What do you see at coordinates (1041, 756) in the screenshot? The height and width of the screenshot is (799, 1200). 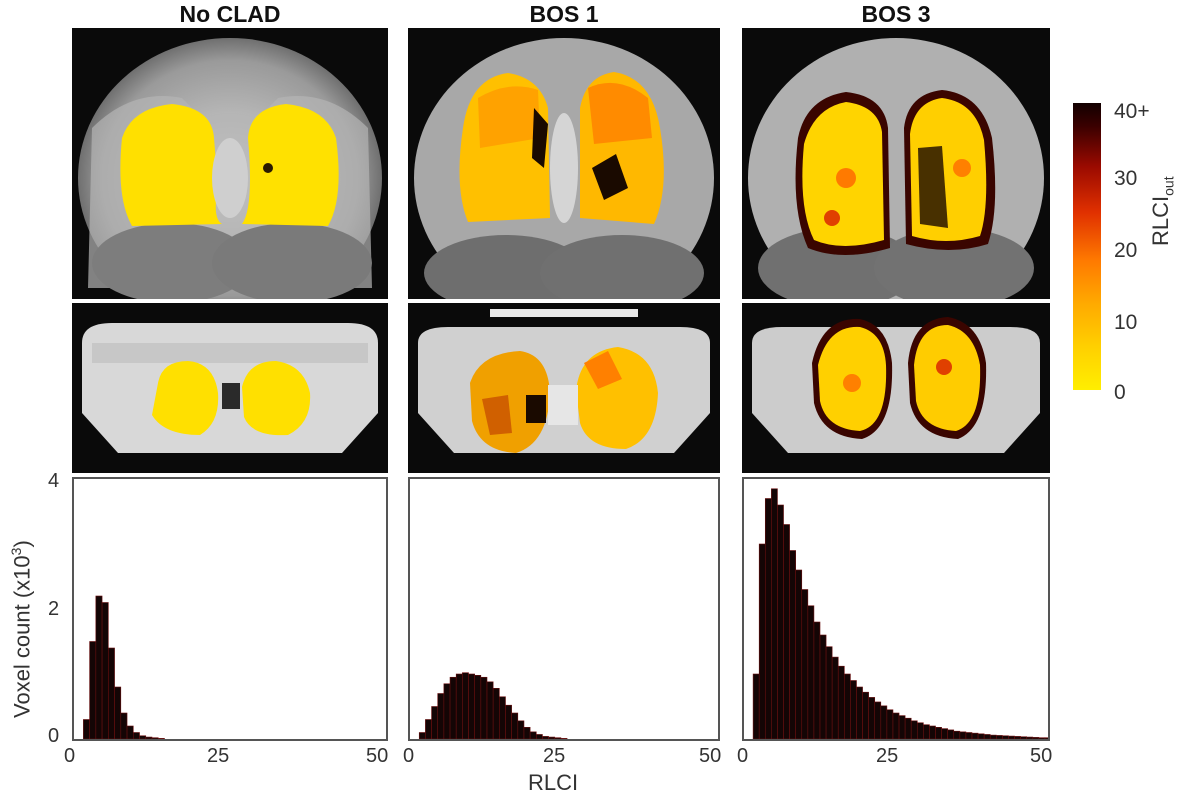 I see `x-tick-50-c: 50` at bounding box center [1041, 756].